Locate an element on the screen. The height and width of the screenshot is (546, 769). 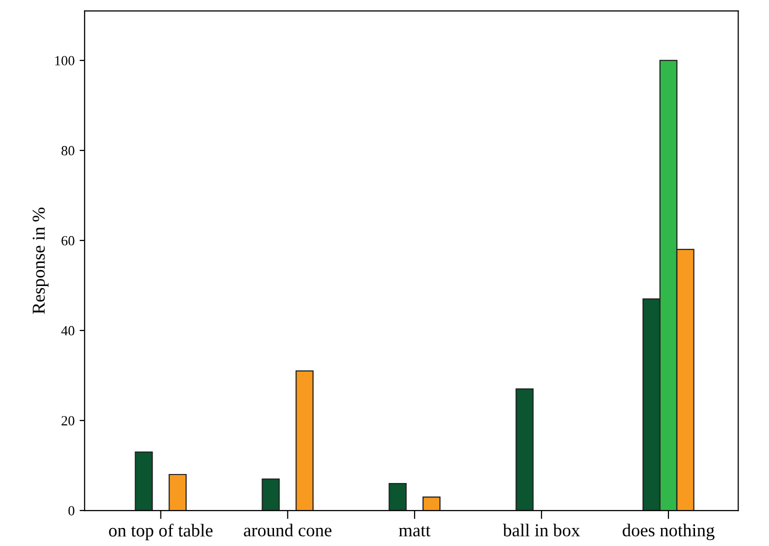
x-tick-label: around cone is located at coordinates (288, 530).